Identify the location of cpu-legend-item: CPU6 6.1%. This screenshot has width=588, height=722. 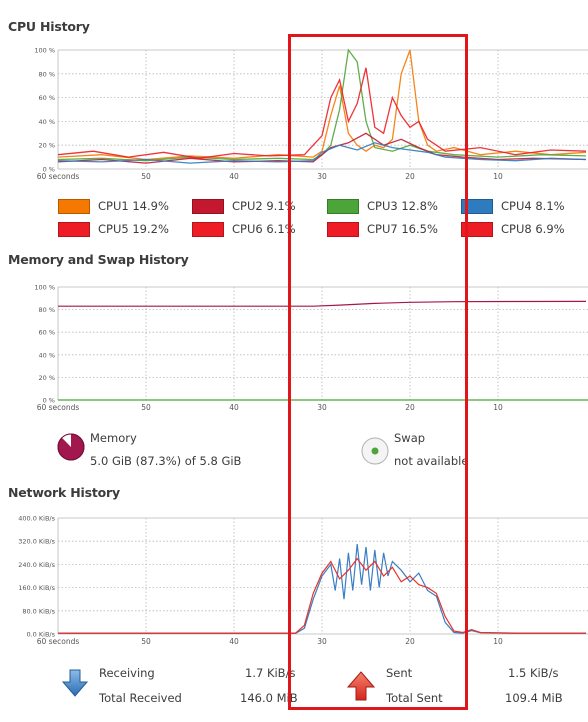
(244, 229).